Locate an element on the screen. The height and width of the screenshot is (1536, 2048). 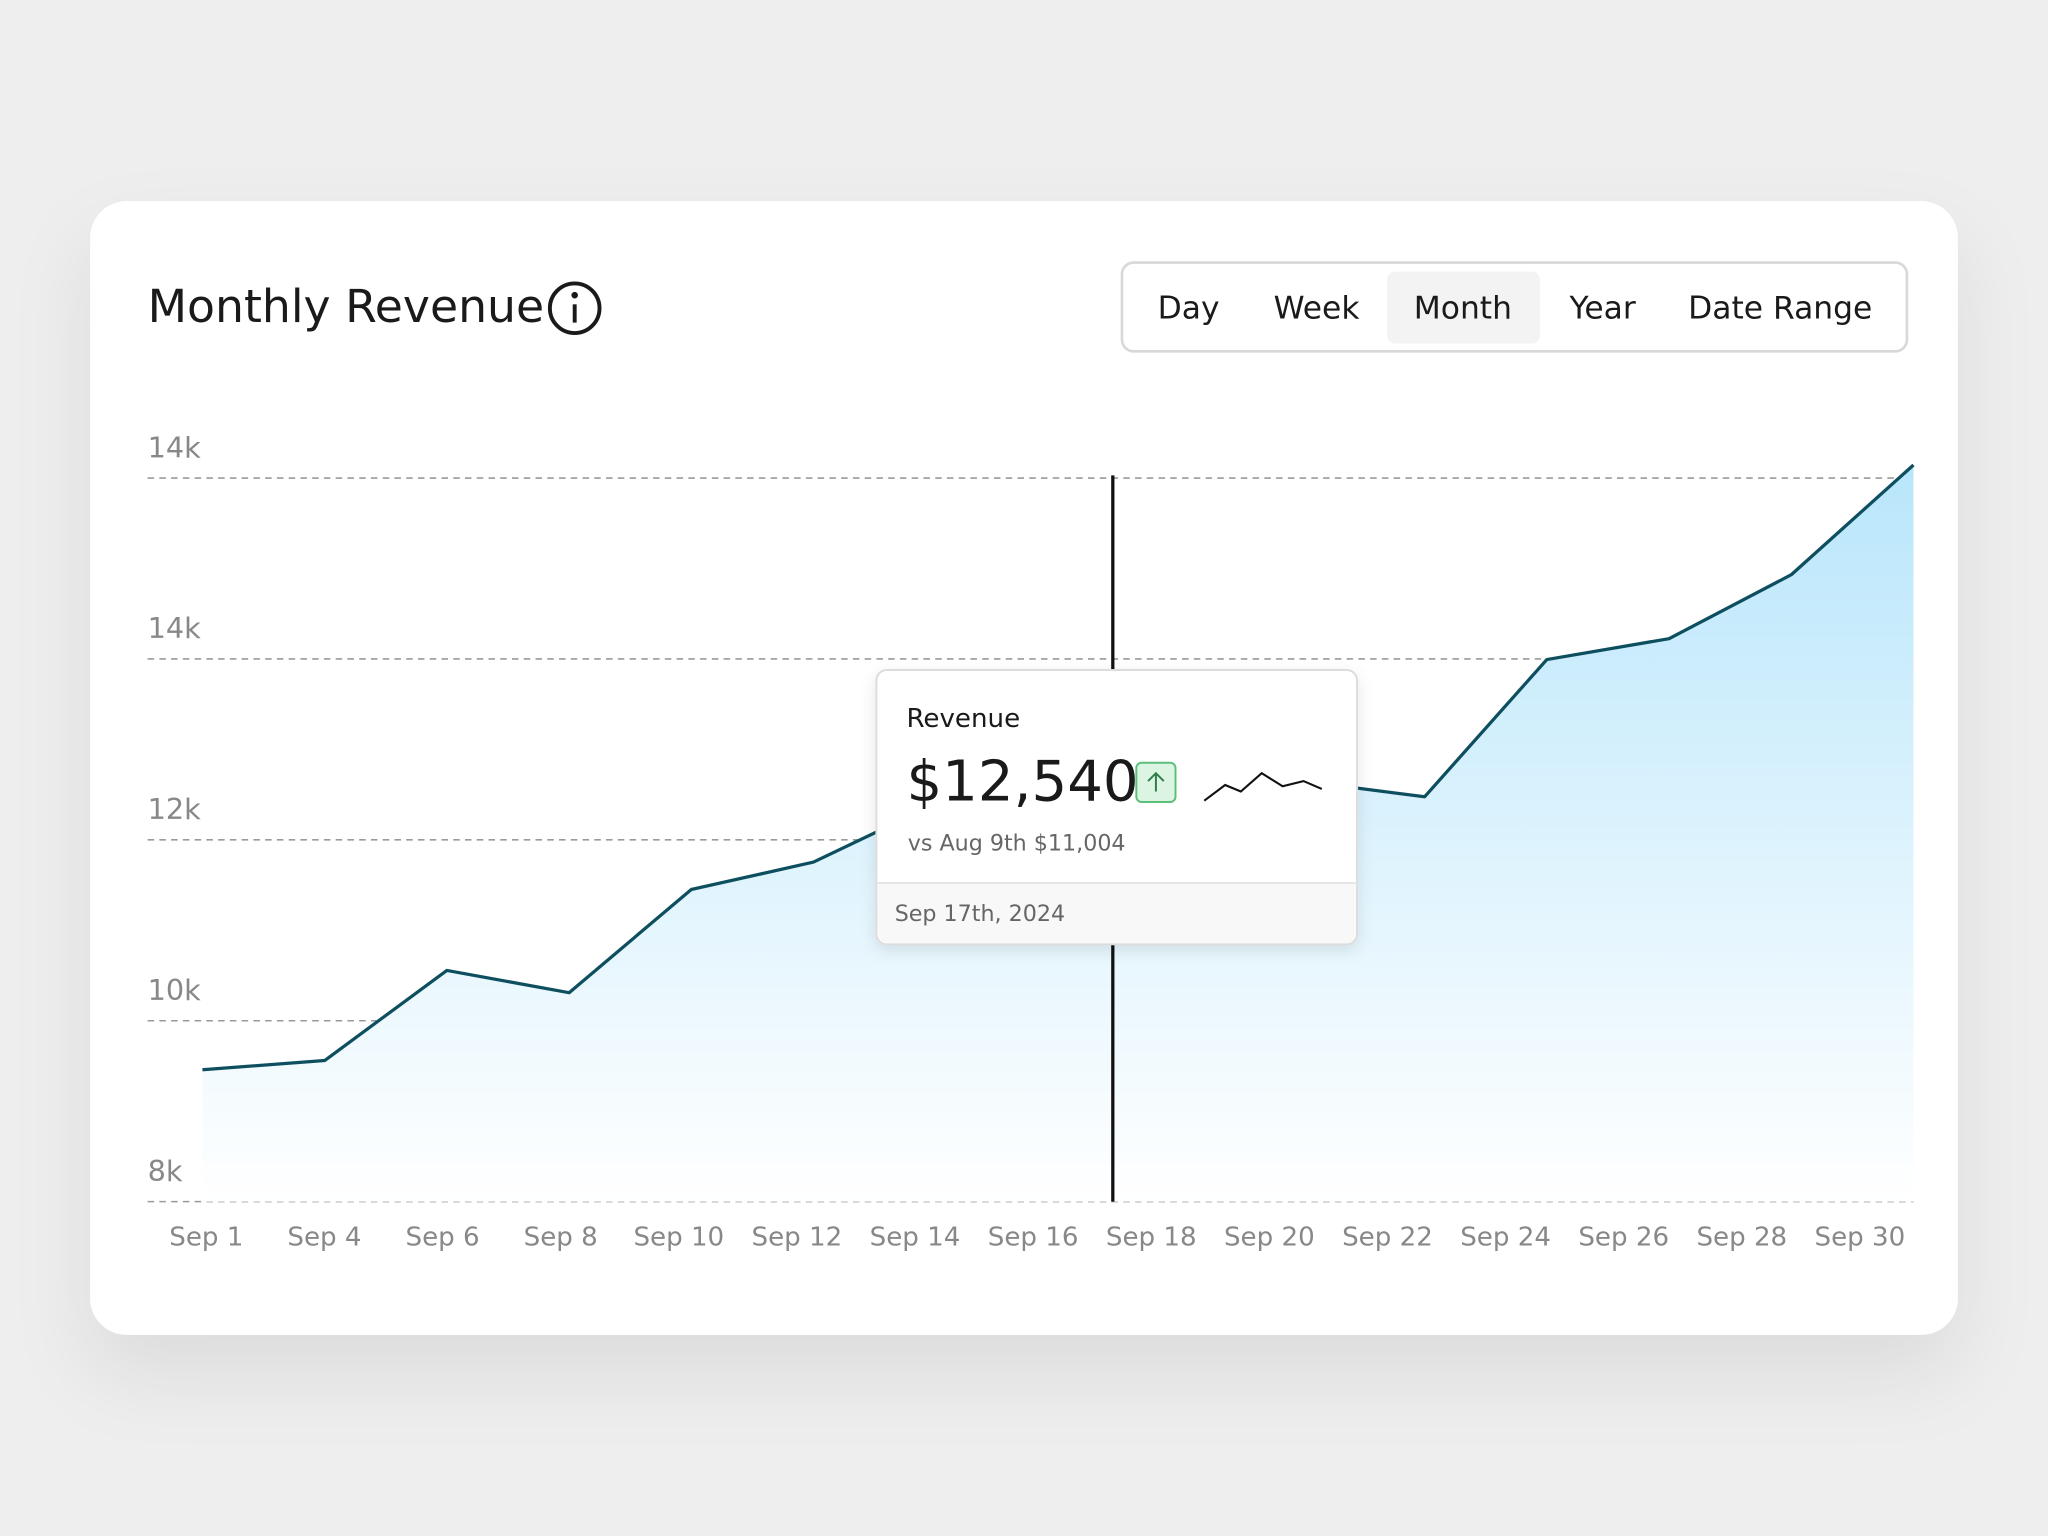
tooltip-footer is located at coordinates (1116, 913).